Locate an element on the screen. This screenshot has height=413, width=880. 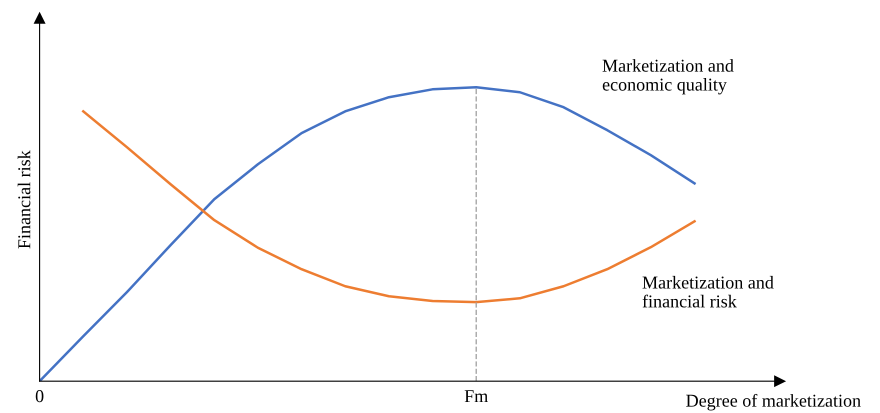
series-label: Marketization and financial risk is located at coordinates (708, 292).